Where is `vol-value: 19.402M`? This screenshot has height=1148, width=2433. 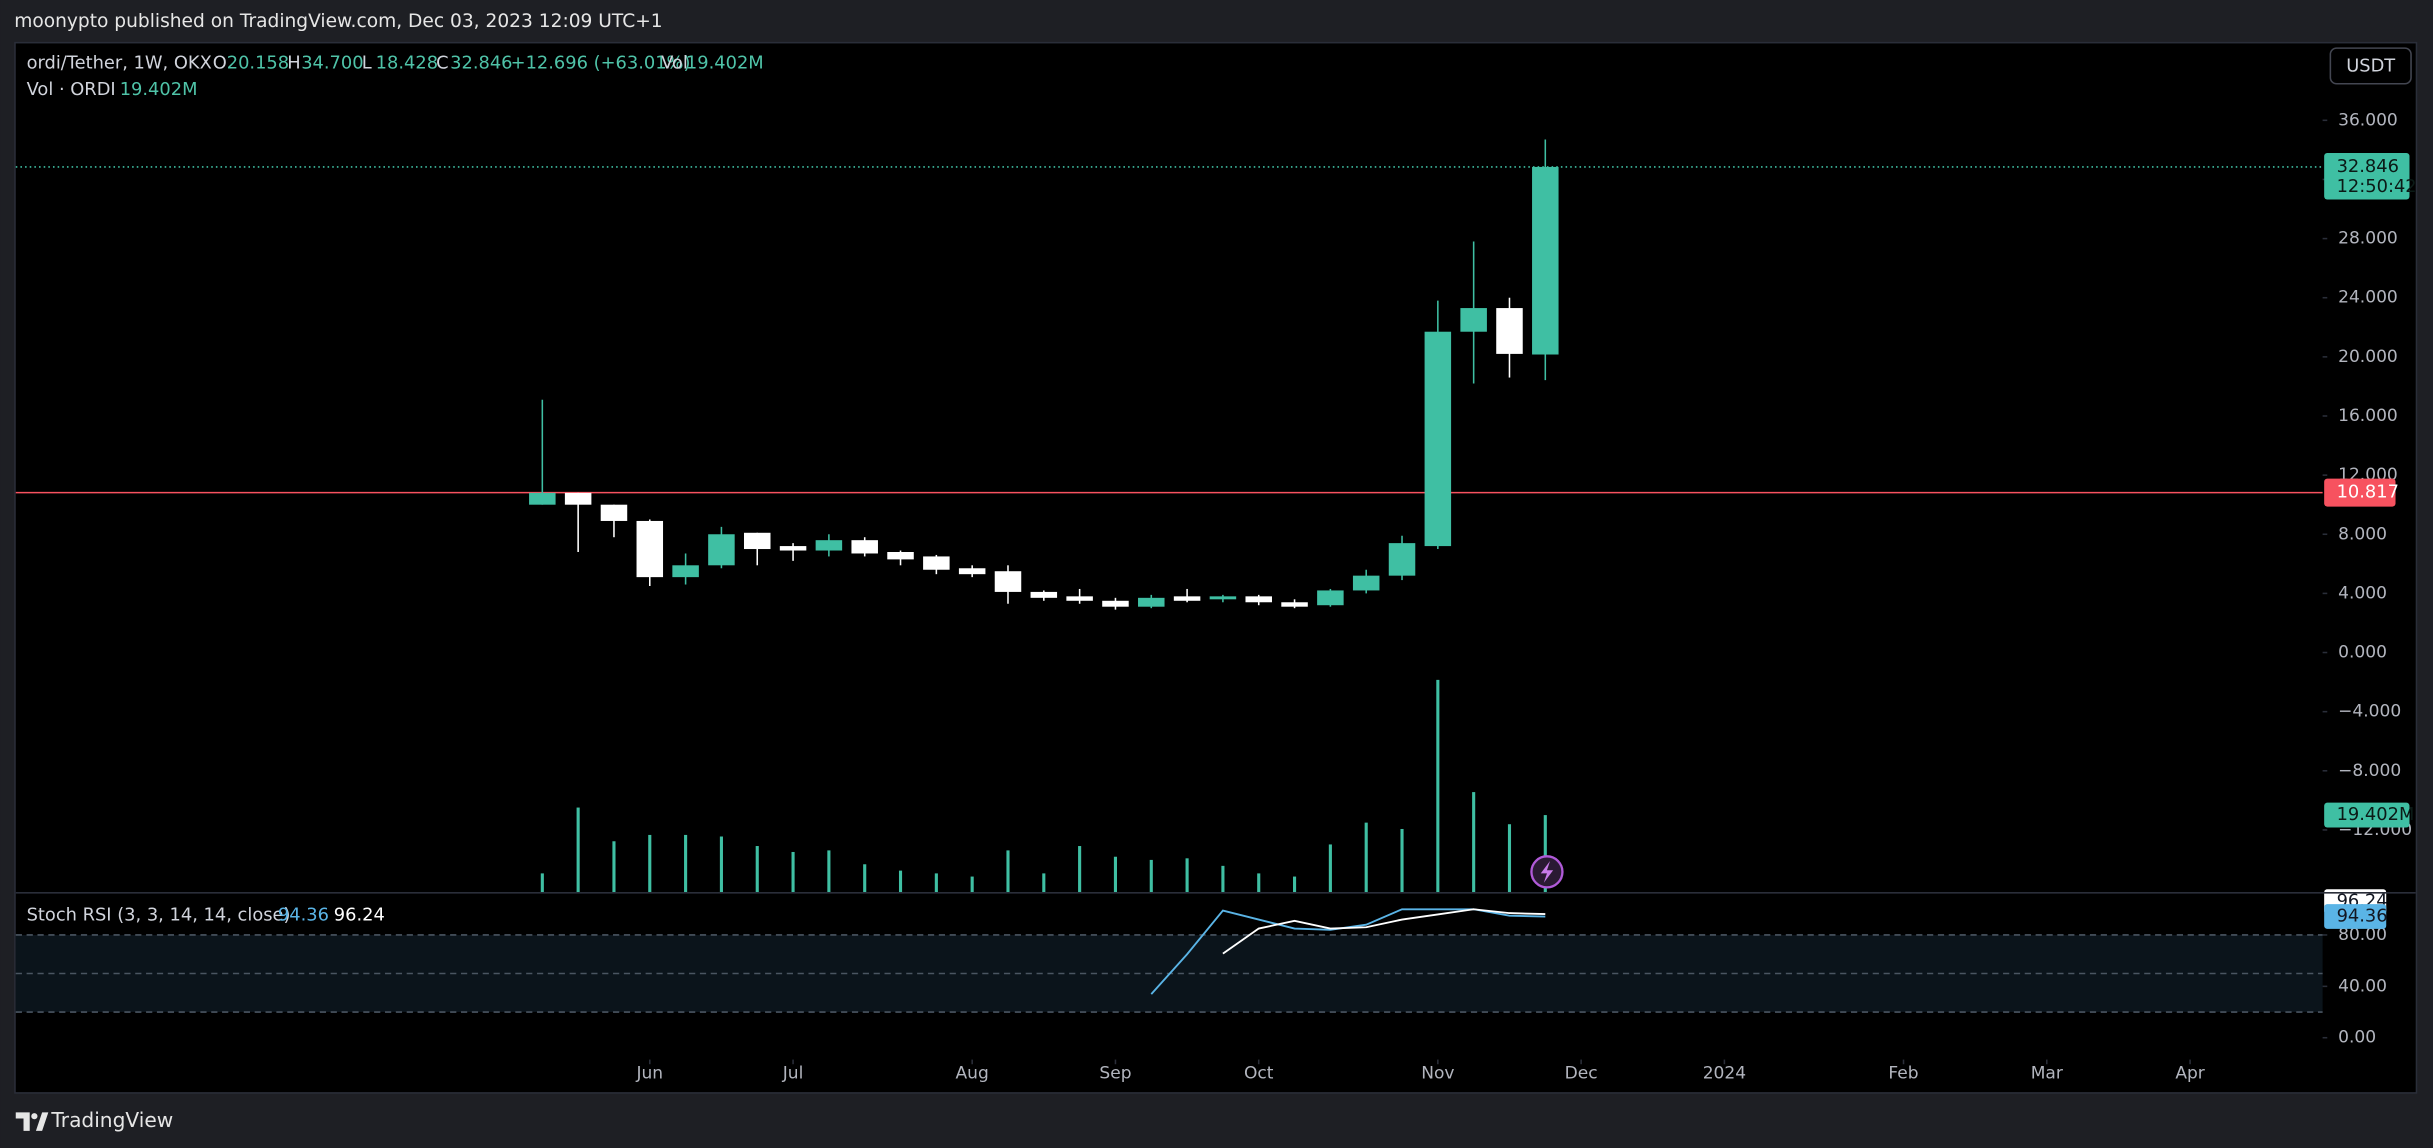 vol-value: 19.402M is located at coordinates (725, 63).